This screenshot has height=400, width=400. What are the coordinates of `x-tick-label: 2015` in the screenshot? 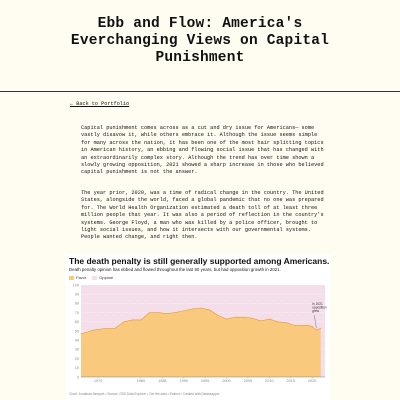 It's located at (291, 381).